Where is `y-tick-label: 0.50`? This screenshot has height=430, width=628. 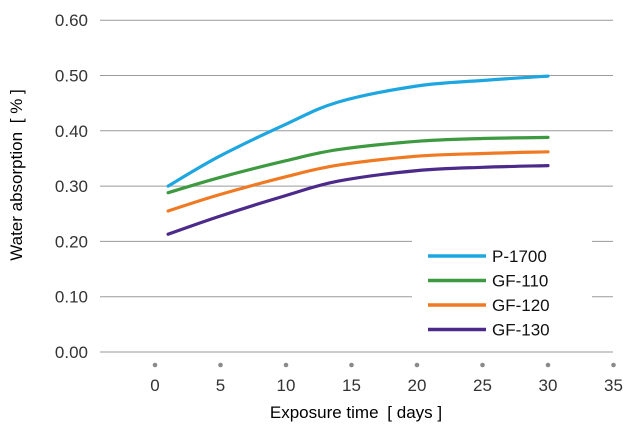
y-tick-label: 0.50 is located at coordinates (71, 76).